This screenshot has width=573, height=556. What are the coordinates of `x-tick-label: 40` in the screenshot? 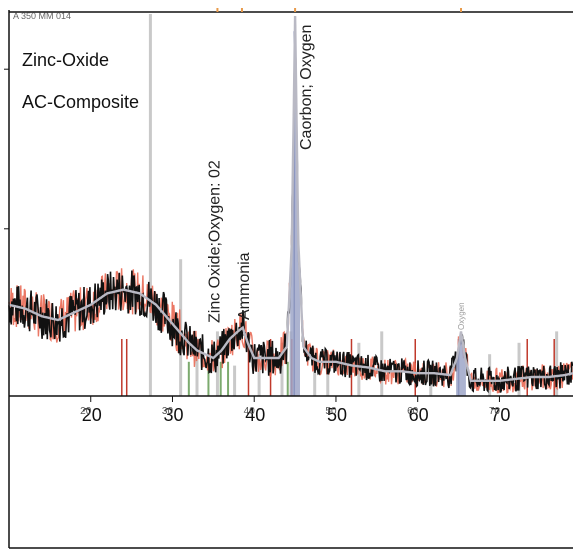 It's located at (255, 415).